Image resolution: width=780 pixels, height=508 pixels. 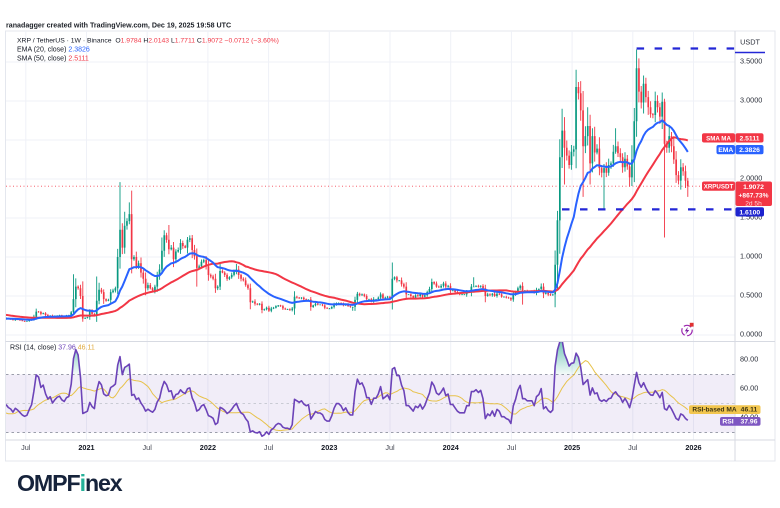 What do you see at coordinates (753, 203) in the screenshot?
I see `svg-text: 2d 5h` at bounding box center [753, 203].